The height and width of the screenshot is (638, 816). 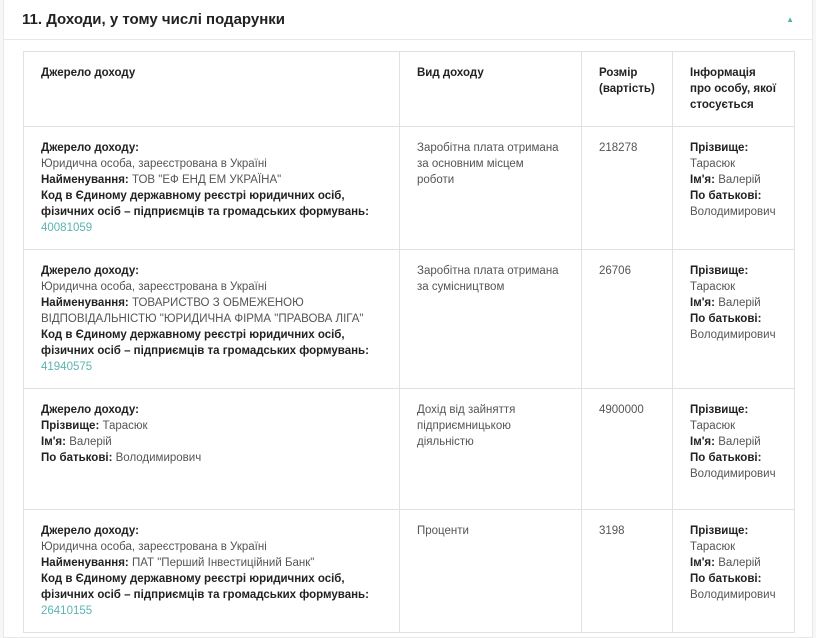 What do you see at coordinates (211, 89) in the screenshot?
I see `header-source: Джерело доходу` at bounding box center [211, 89].